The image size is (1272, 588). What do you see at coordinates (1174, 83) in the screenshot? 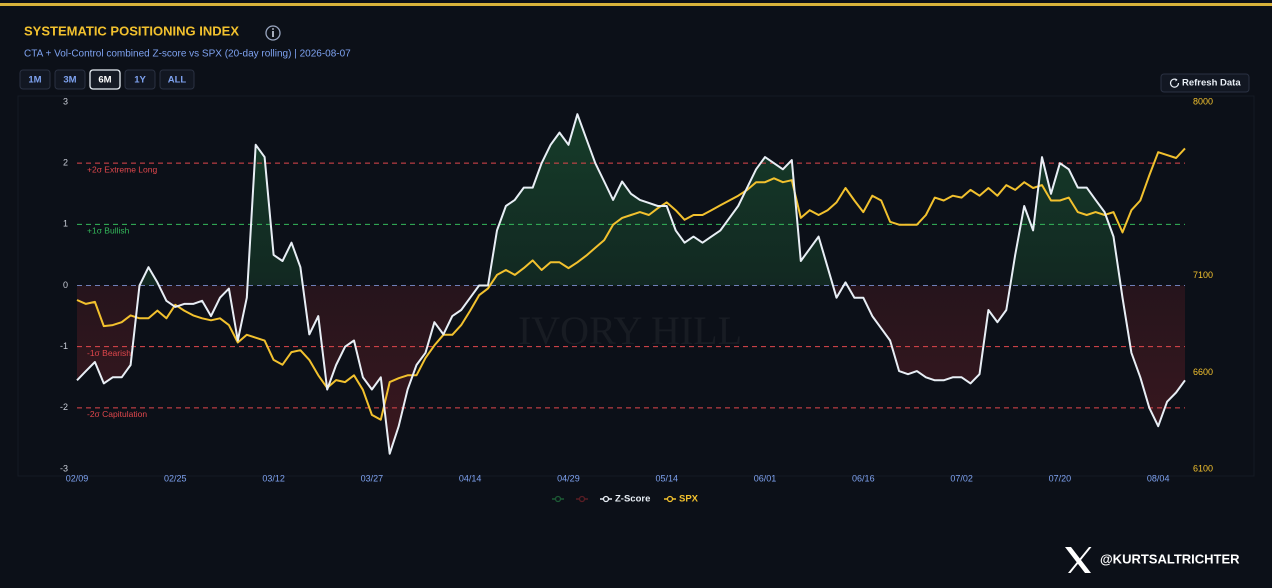
I see `refresh-icon` at bounding box center [1174, 83].